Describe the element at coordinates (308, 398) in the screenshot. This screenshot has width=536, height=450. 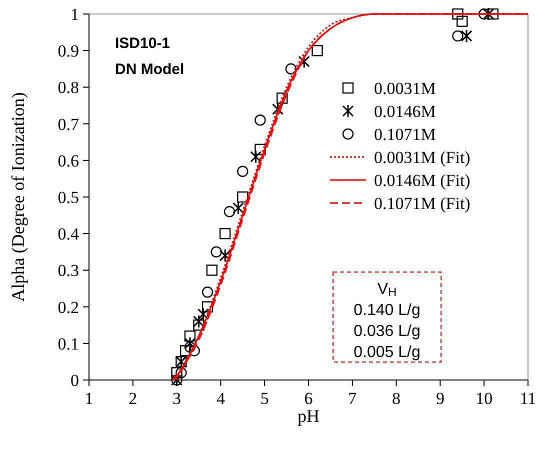
I see `x-tick-label: 6` at that location.